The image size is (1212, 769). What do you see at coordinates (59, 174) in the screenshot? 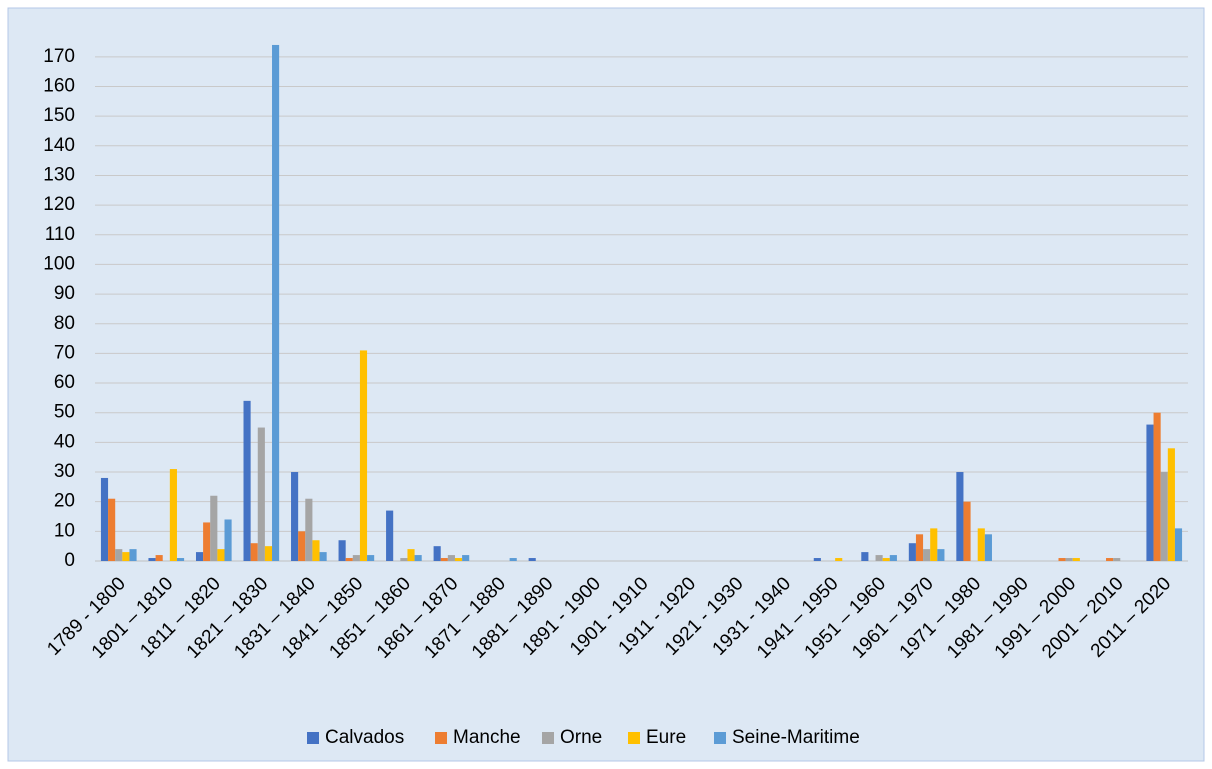
I see `y-tick-label: 130` at bounding box center [59, 174].